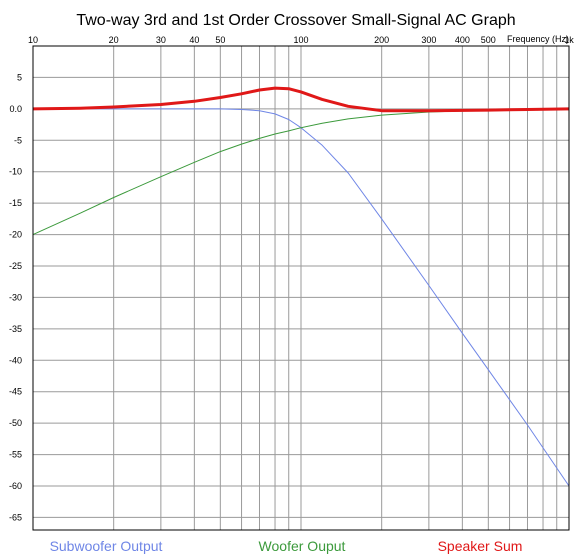  I want to click on y-tick-label: -65, so click(15, 517).